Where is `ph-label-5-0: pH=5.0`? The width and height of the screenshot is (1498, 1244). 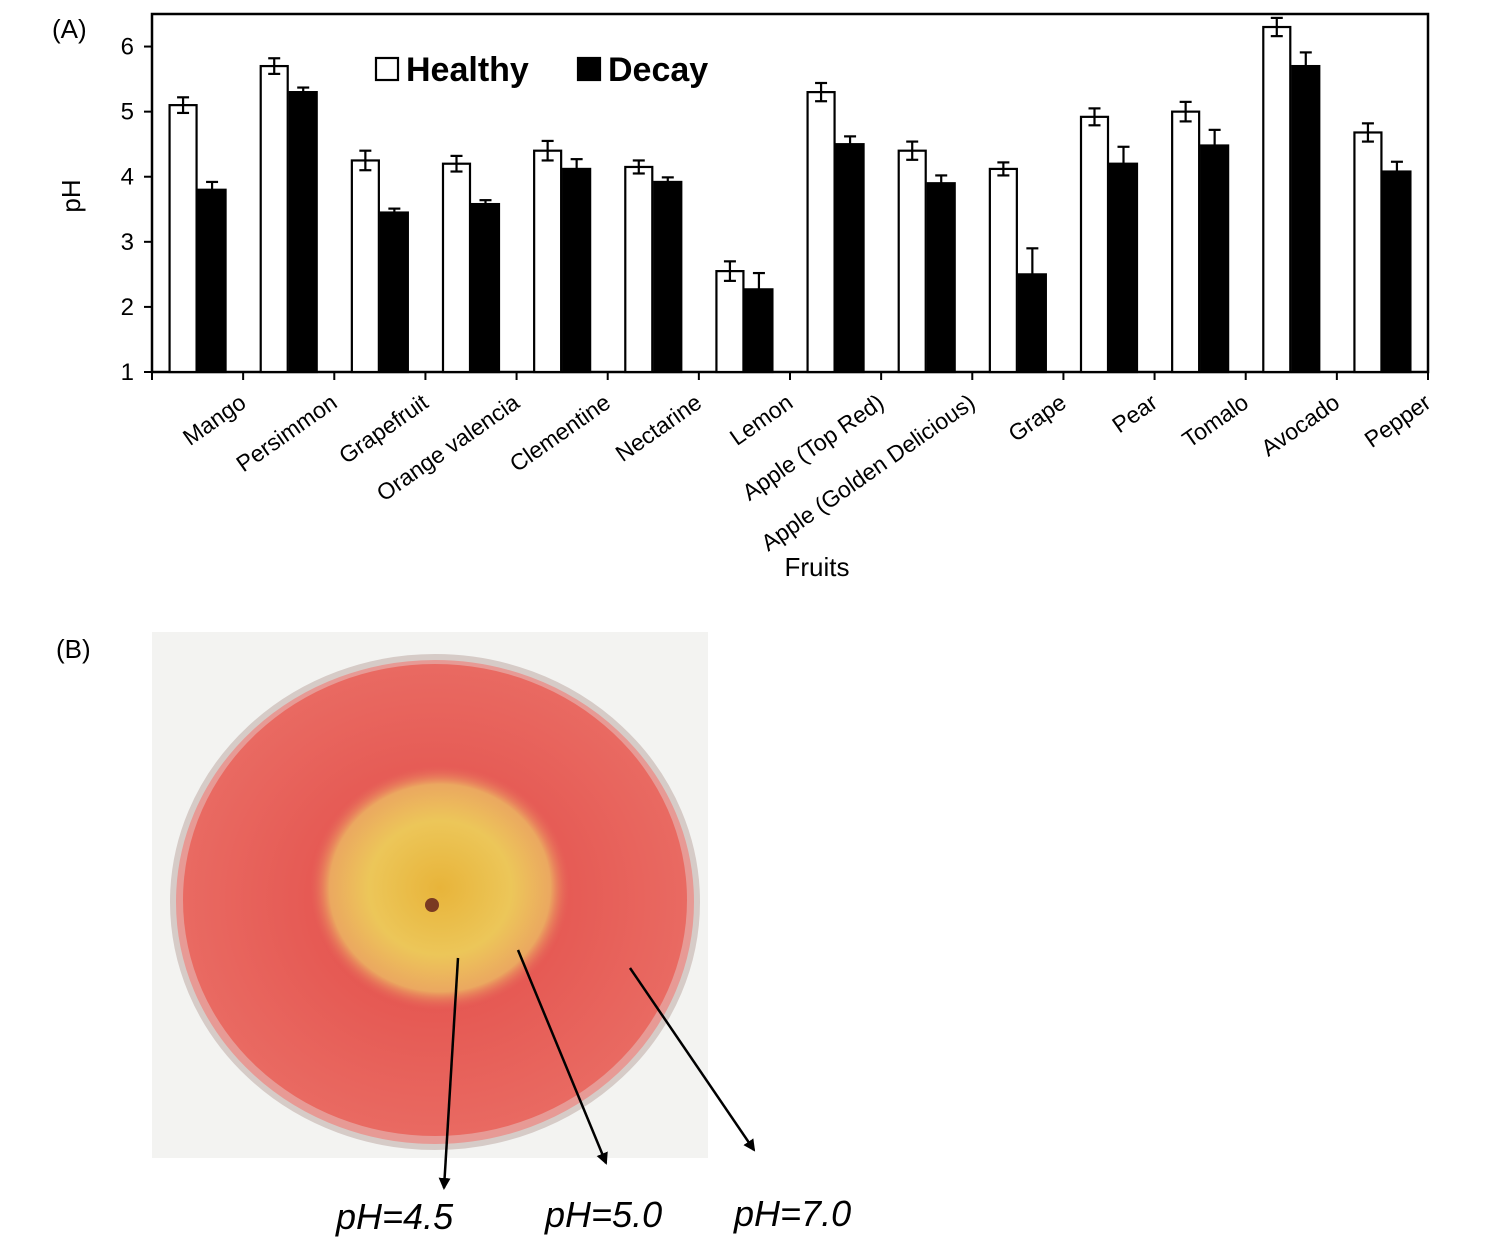 ph-label-5-0: pH=5.0 is located at coordinates (604, 1214).